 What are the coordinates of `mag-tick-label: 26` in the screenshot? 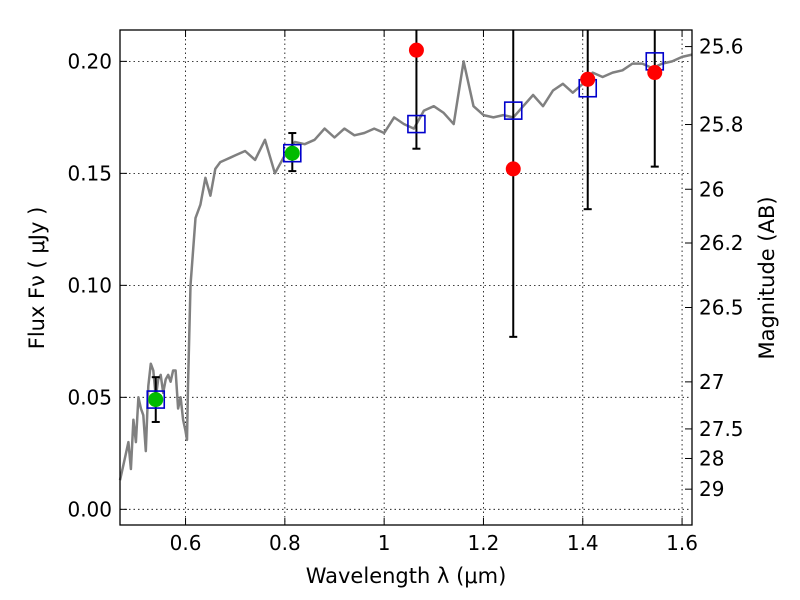 It's located at (711, 189).